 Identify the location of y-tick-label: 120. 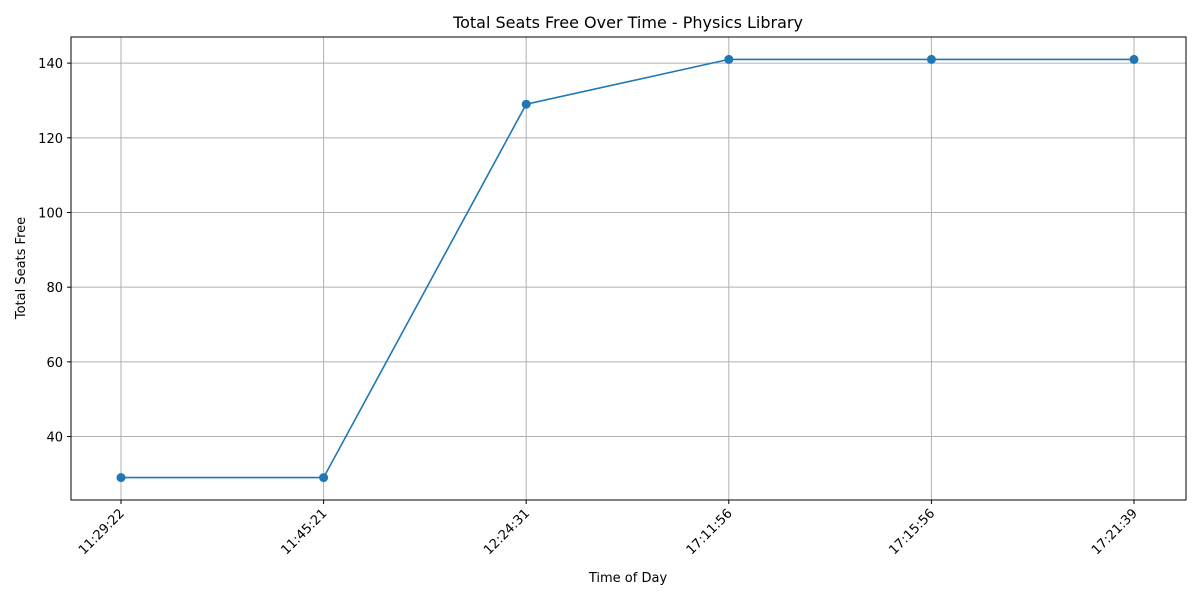
(50, 139).